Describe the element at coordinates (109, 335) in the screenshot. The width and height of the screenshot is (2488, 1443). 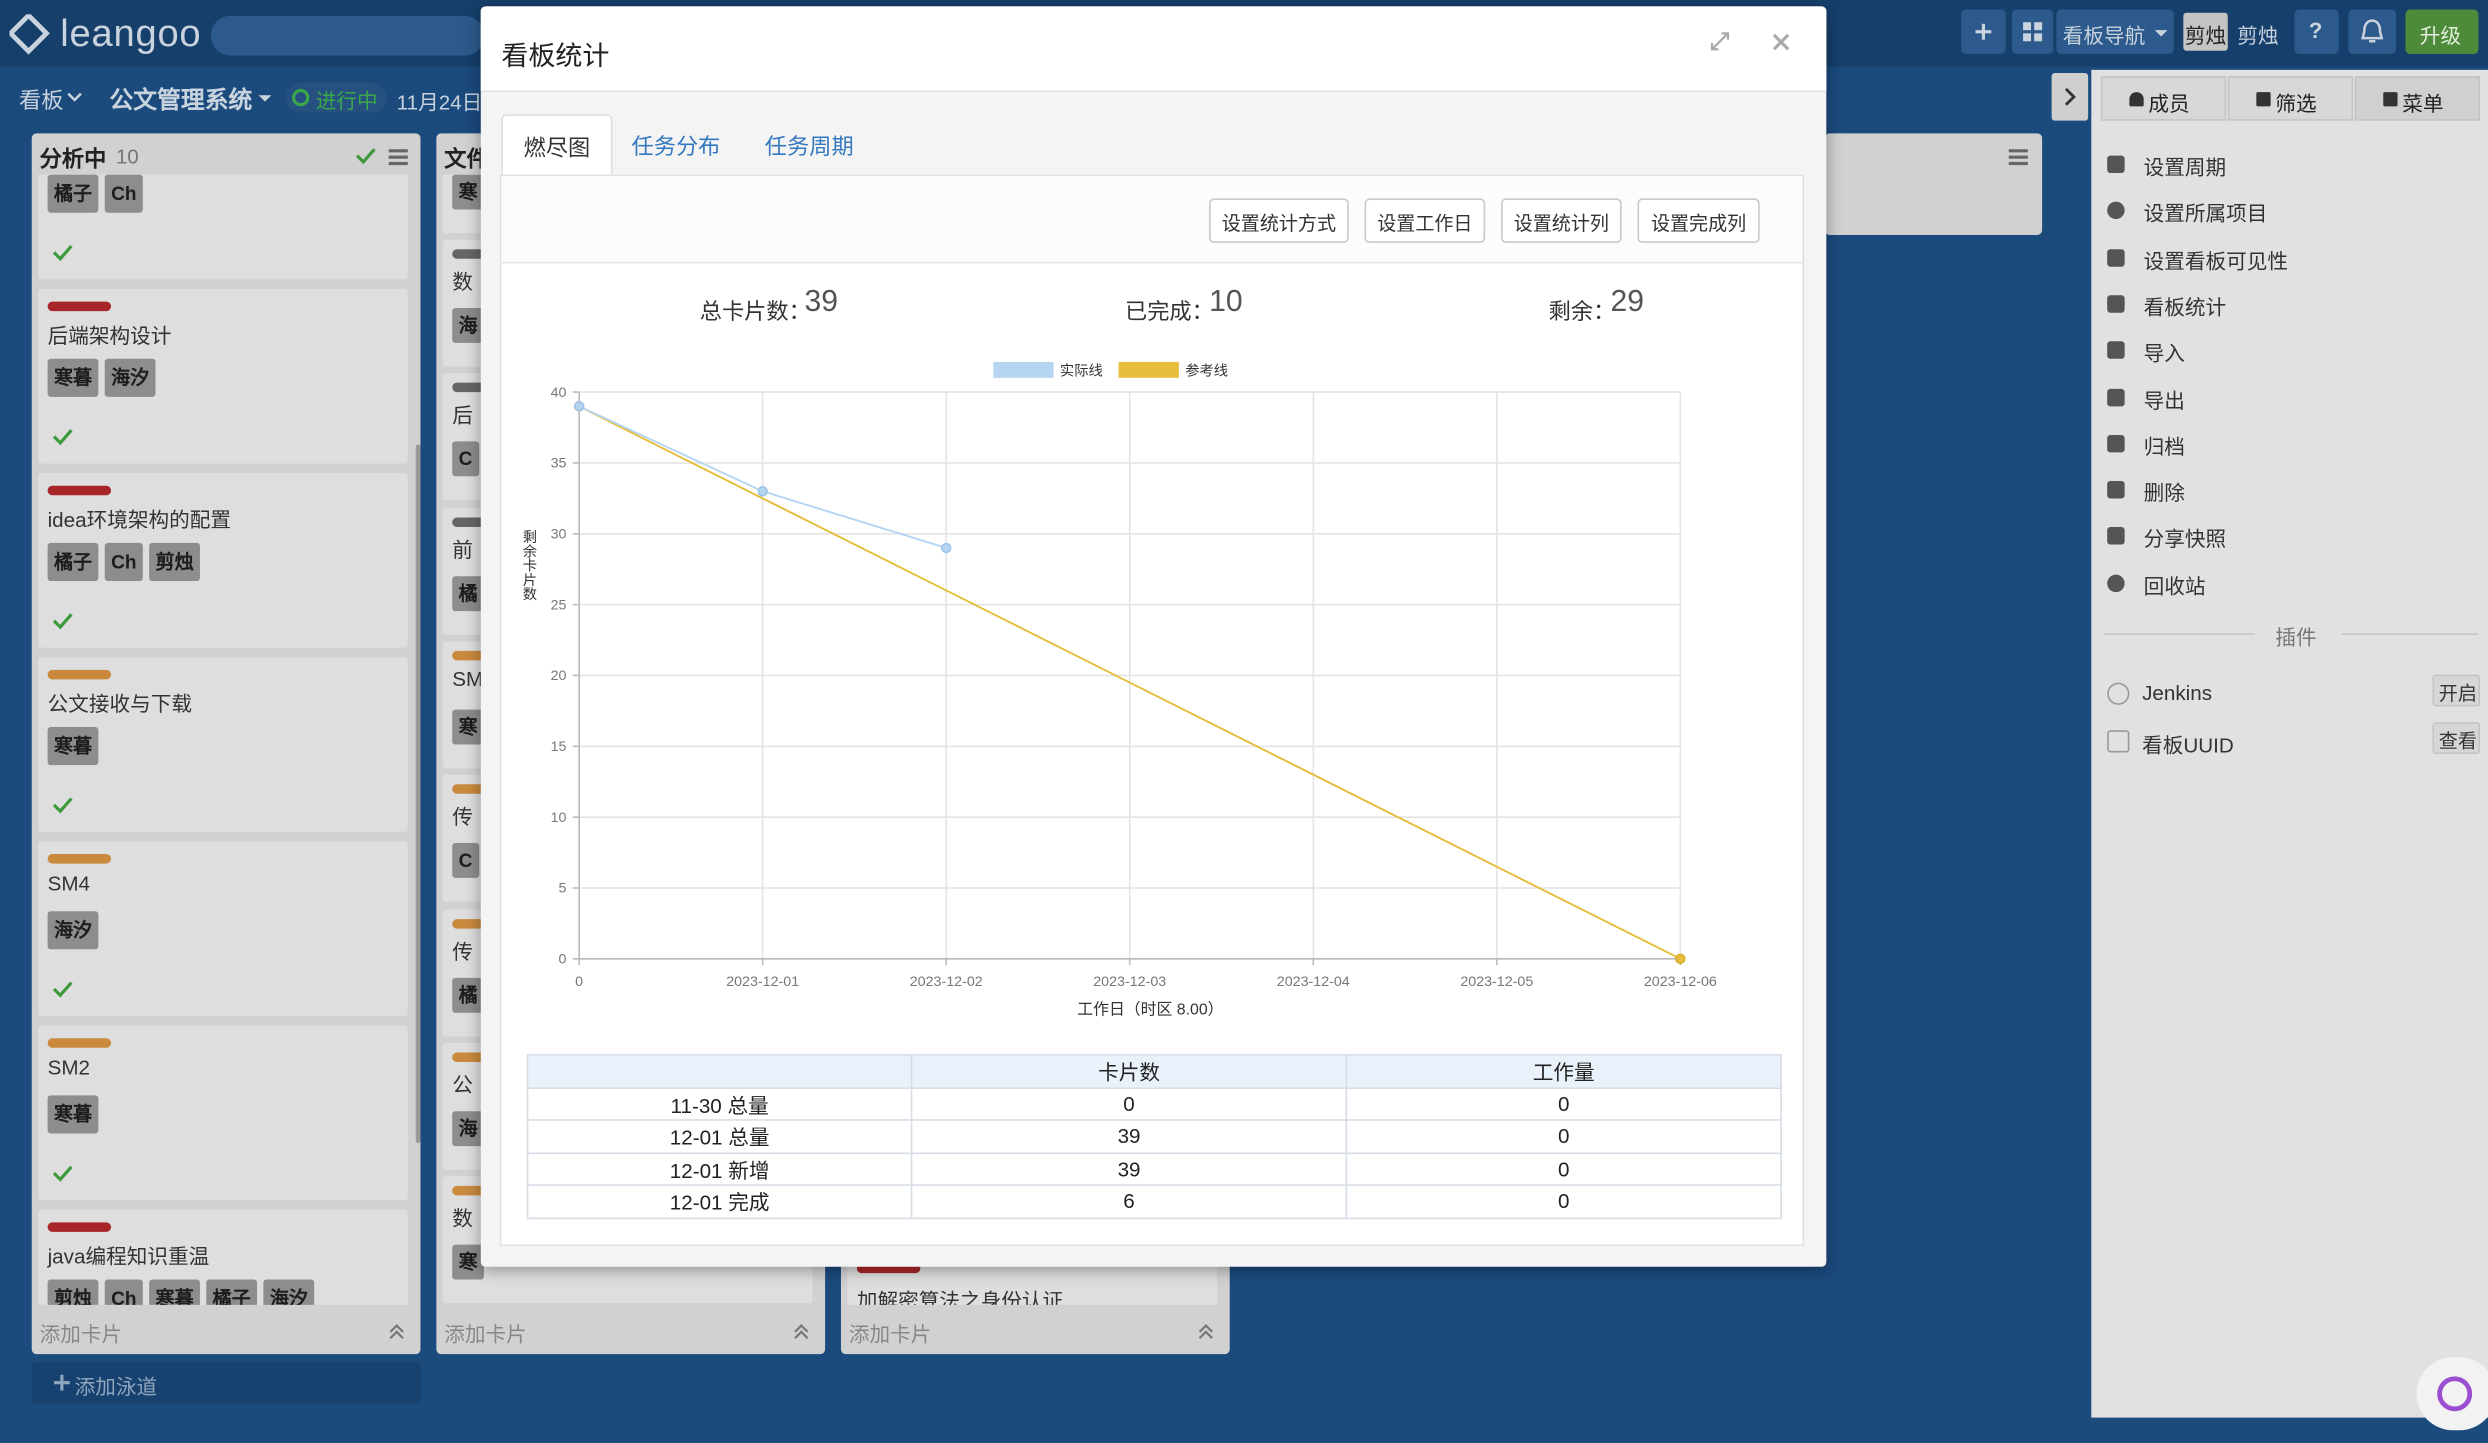
I see `card-title: 后端架构设计` at that location.